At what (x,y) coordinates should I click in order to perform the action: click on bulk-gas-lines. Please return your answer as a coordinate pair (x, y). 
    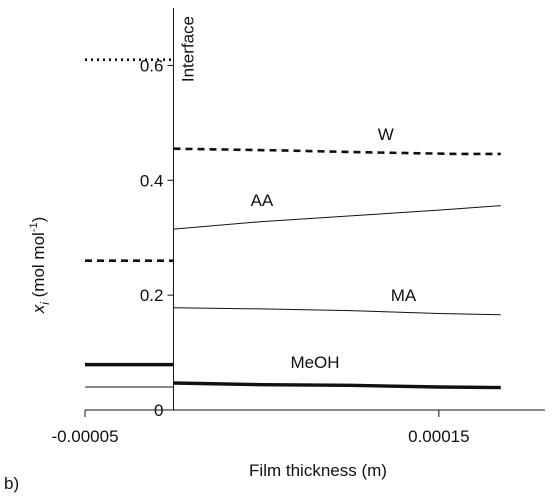
    Looking at the image, I should click on (129, 223).